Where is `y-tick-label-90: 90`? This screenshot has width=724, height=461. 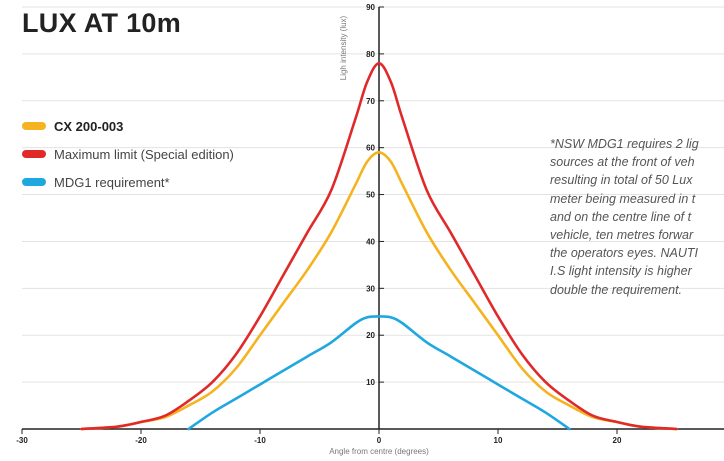
y-tick-label-90: 90 is located at coordinates (370, 7).